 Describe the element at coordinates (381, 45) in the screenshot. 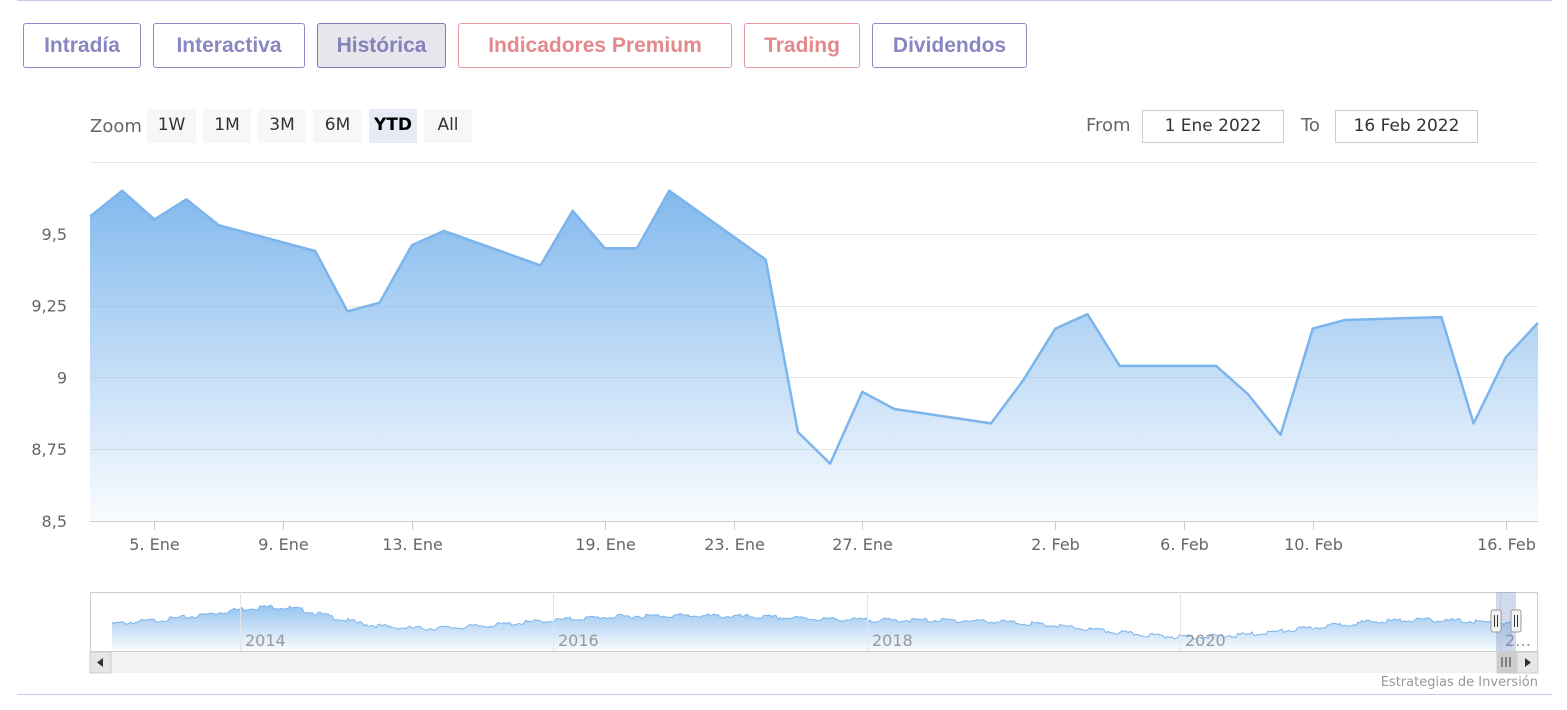

I see `tab-historica: Histórica` at that location.